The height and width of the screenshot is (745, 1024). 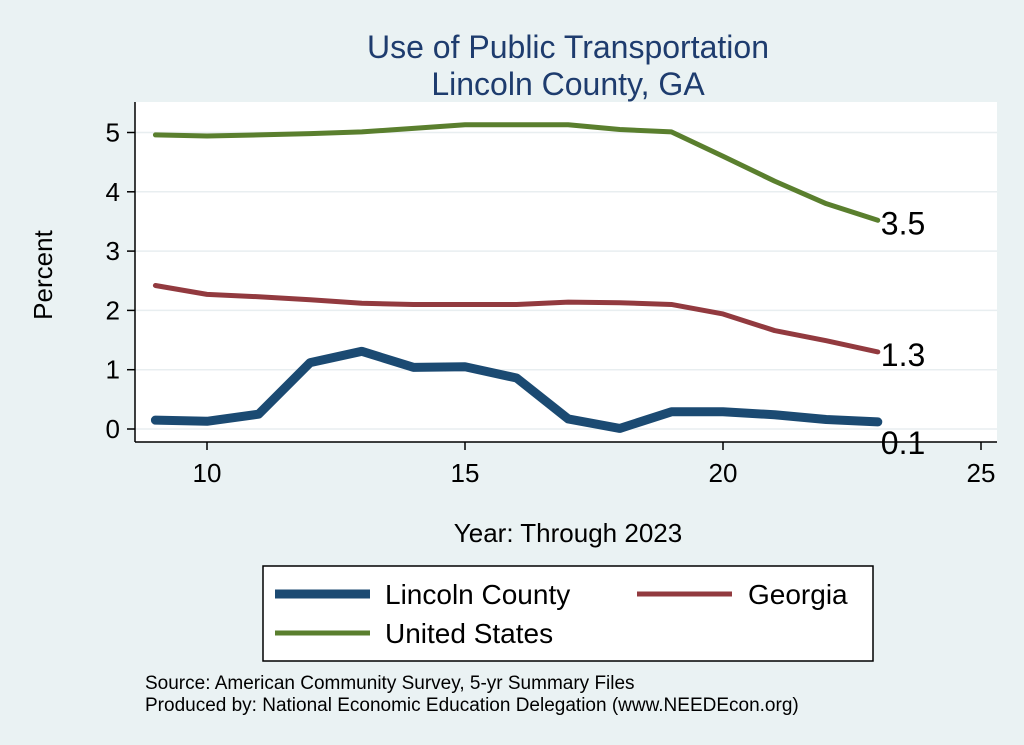 I want to click on y-tick-label-5: 5, so click(x=113, y=133).